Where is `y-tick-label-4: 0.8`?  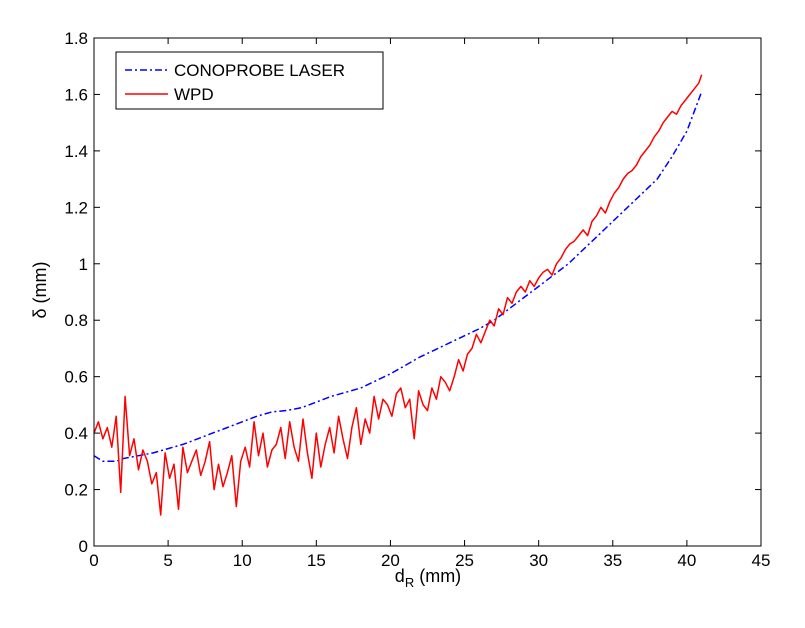 y-tick-label-4: 0.8 is located at coordinates (76, 320).